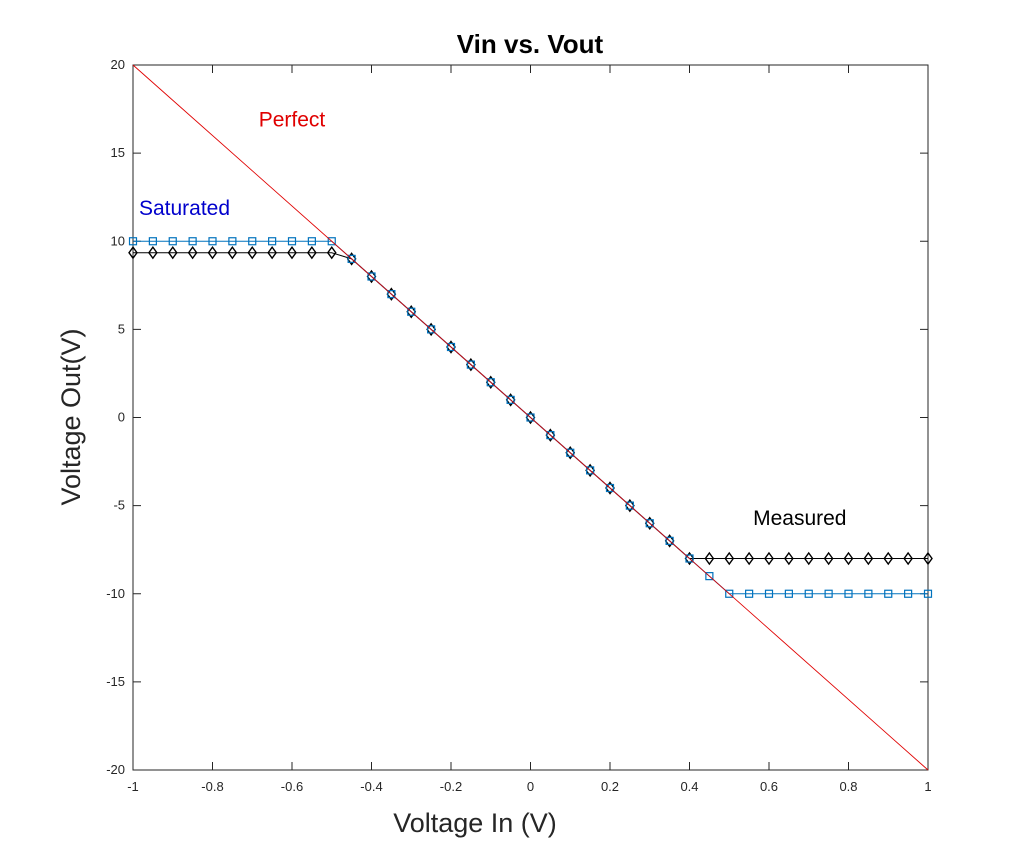 Image resolution: width=1024 pixels, height=865 pixels. I want to click on x-tick-label: 0, so click(530, 786).